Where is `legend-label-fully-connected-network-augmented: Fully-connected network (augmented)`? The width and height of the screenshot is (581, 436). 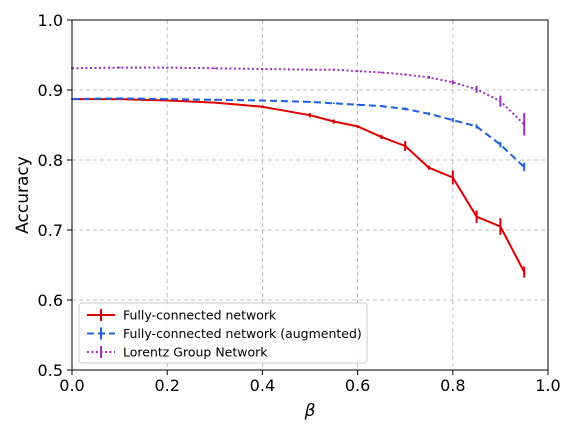
legend-label-fully-connected-network-augmented: Fully-connected network (augmented) is located at coordinates (242, 333).